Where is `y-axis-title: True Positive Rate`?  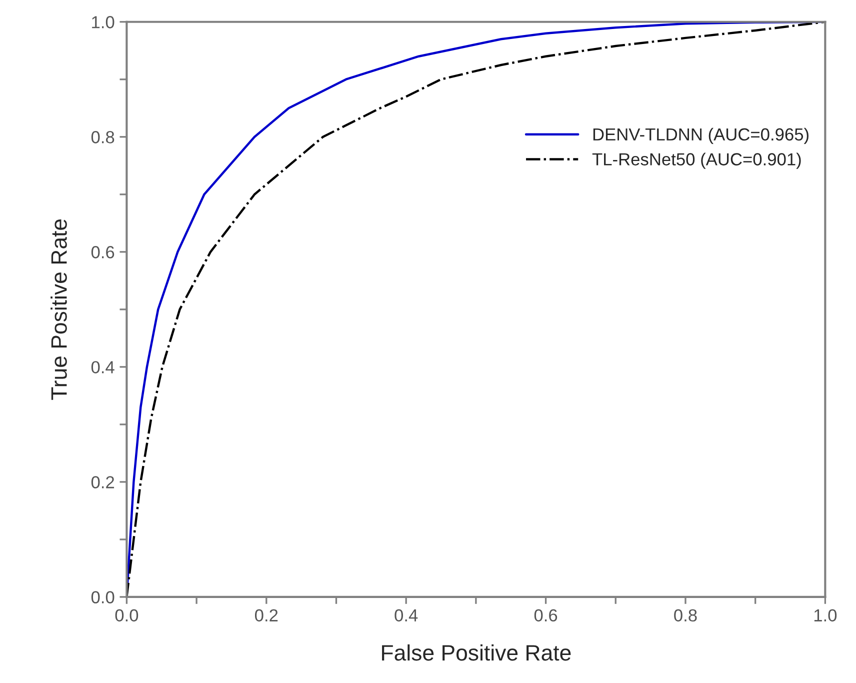 y-axis-title: True Positive Rate is located at coordinates (58, 309).